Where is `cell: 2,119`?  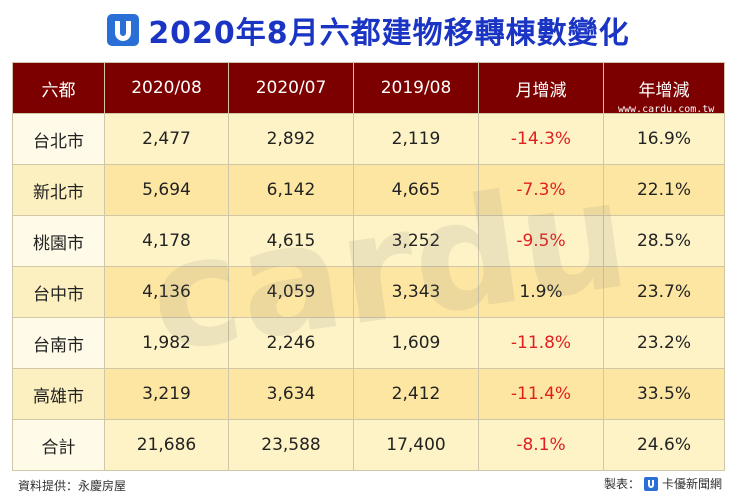
cell: 2,119 is located at coordinates (416, 139).